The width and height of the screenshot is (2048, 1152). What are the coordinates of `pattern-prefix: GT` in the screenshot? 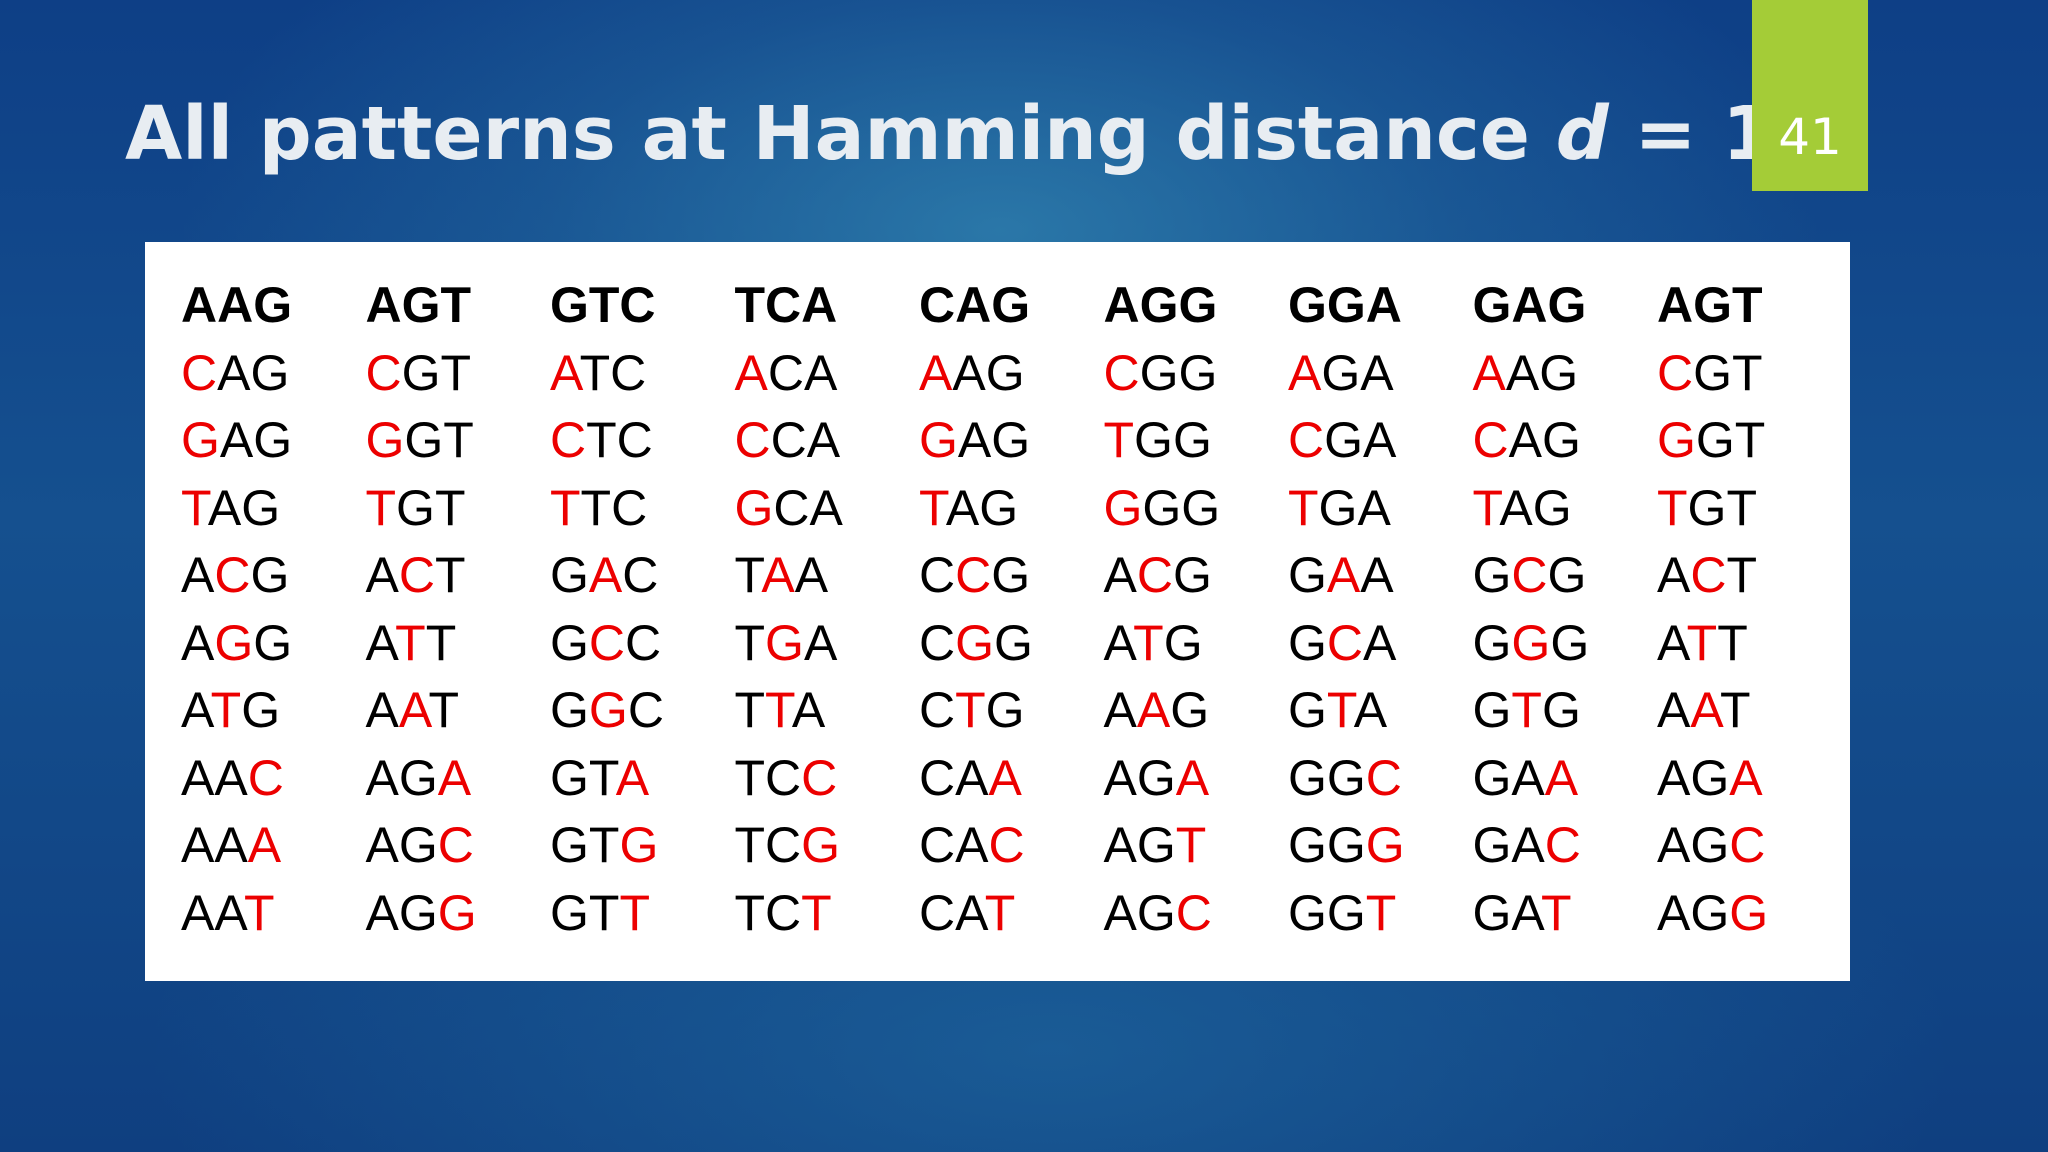 It's located at (585, 845).